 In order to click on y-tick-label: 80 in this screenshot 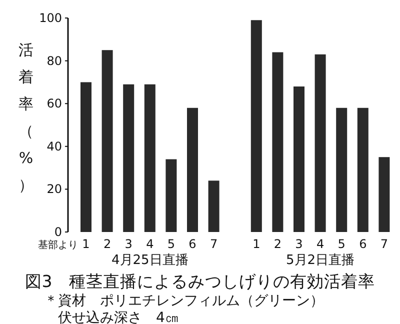, I will do `click(54, 61)`.